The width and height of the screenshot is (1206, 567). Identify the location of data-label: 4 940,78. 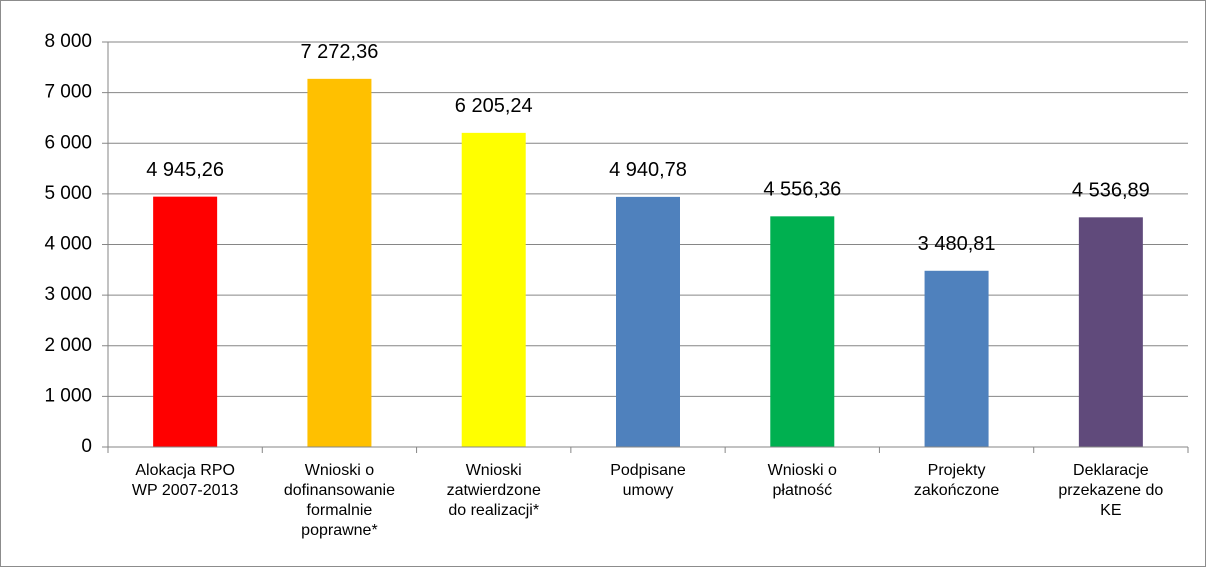
(648, 170).